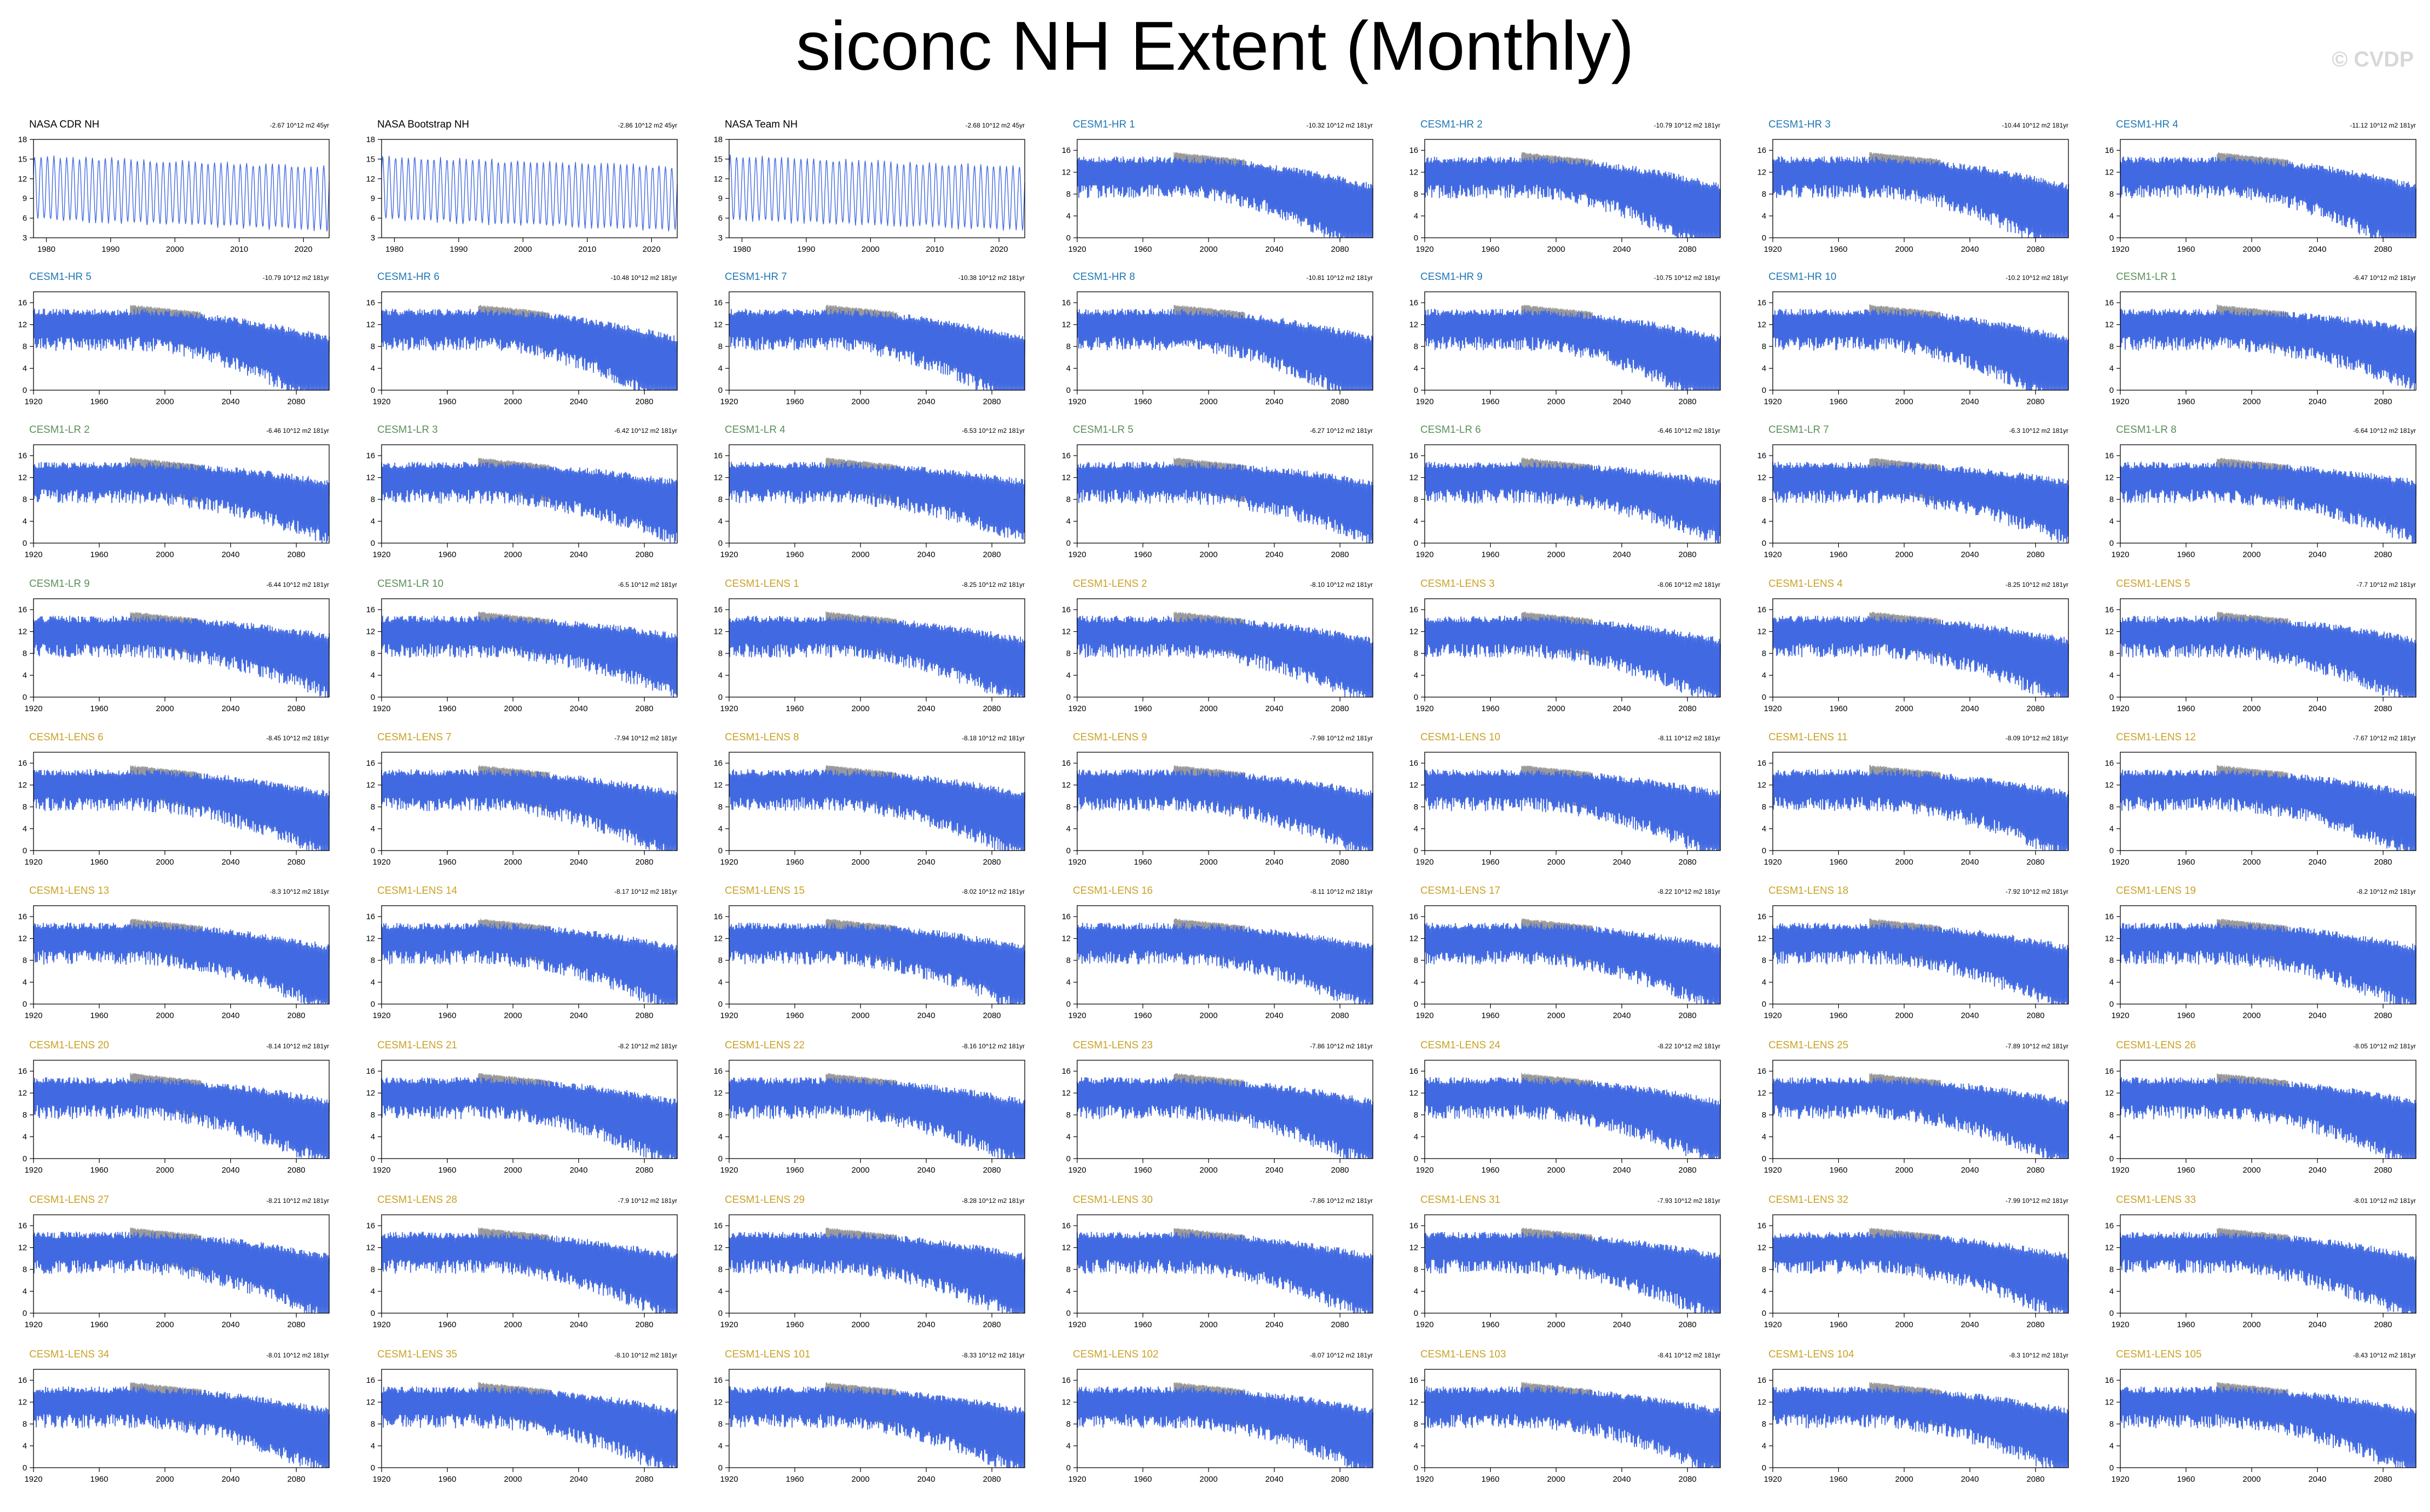 The image size is (2430, 1512). I want to click on panel-trend: -7.67 10^12 m2 181yr, so click(2384, 738).